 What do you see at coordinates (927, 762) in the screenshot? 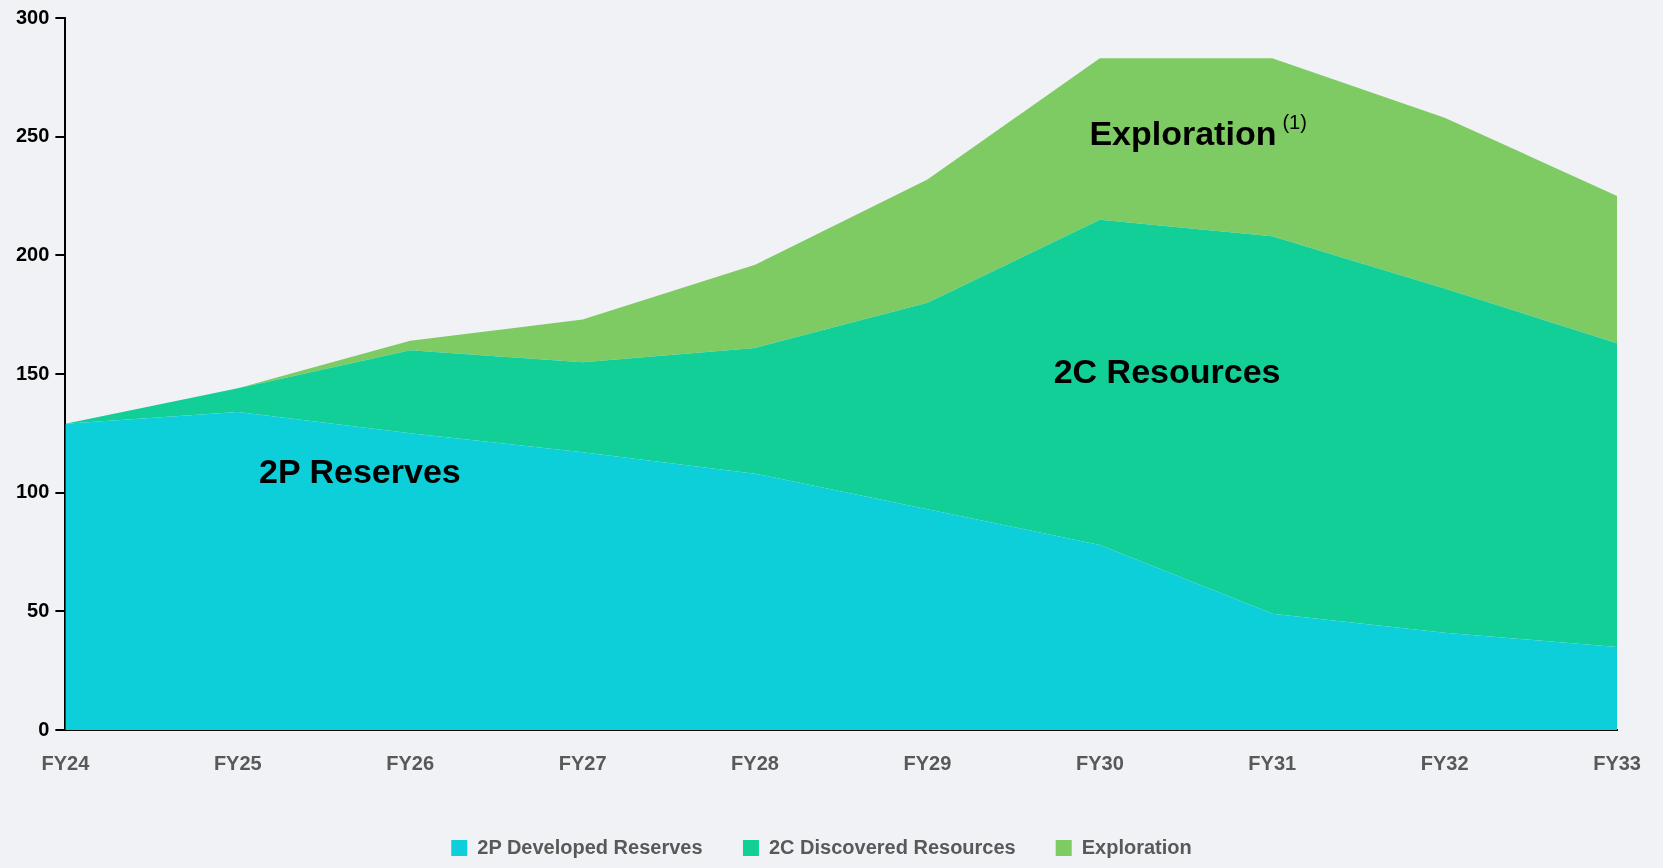
I see `x-tick-label: FY29` at bounding box center [927, 762].